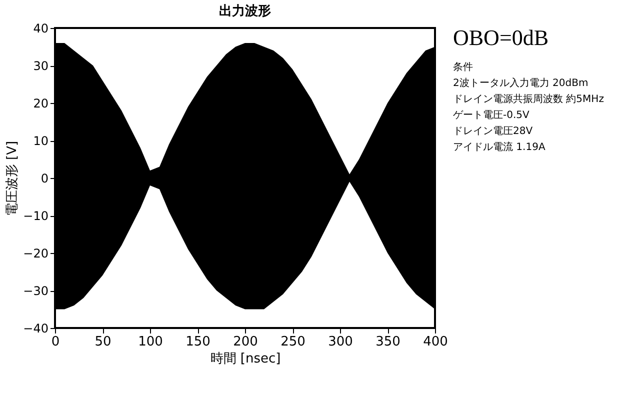 The height and width of the screenshot is (414, 618). Describe the element at coordinates (340, 342) in the screenshot. I see `x-tick-label: 300` at that location.